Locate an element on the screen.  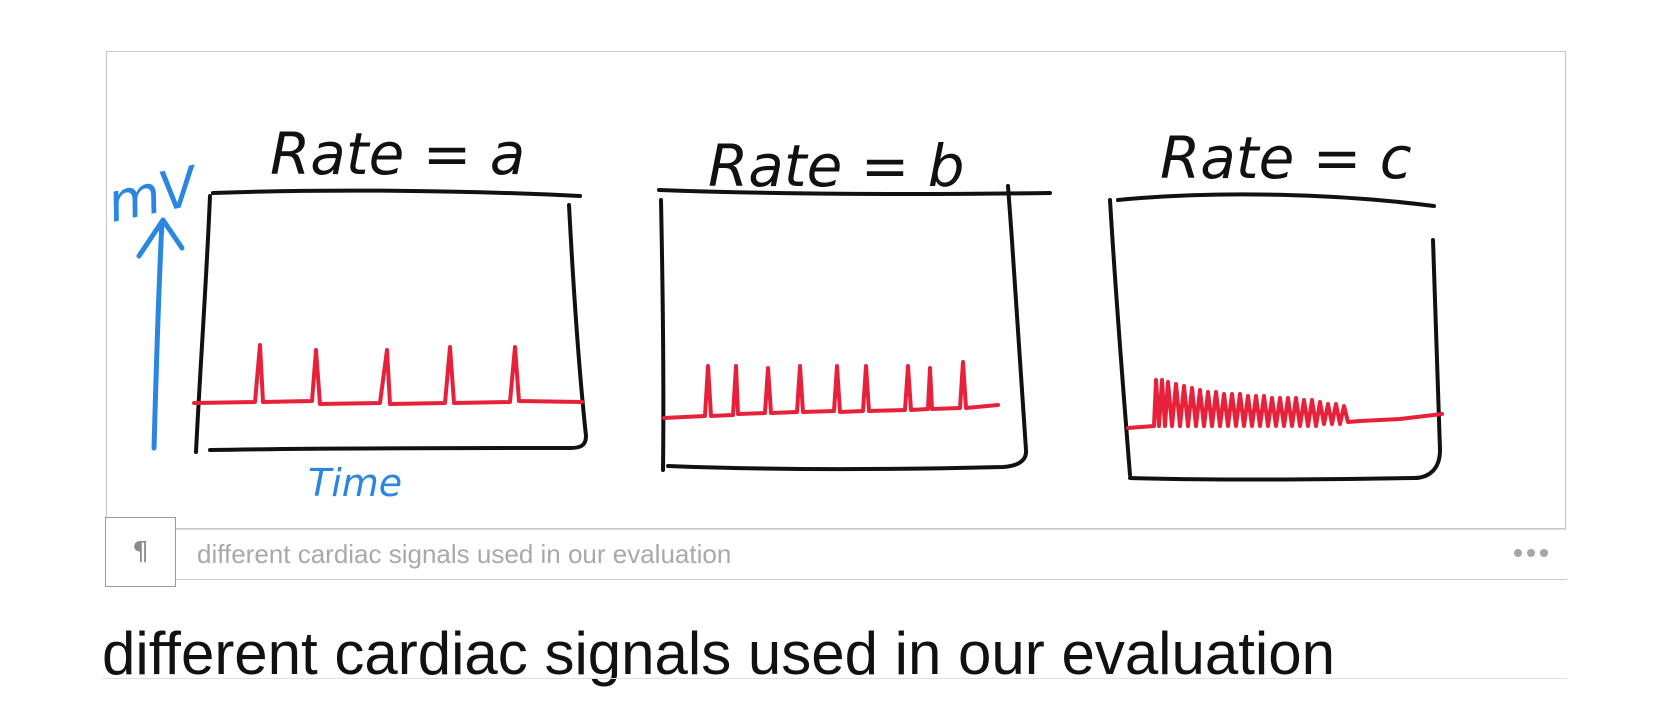
pilcrow-icon: ¶ is located at coordinates (140, 552).